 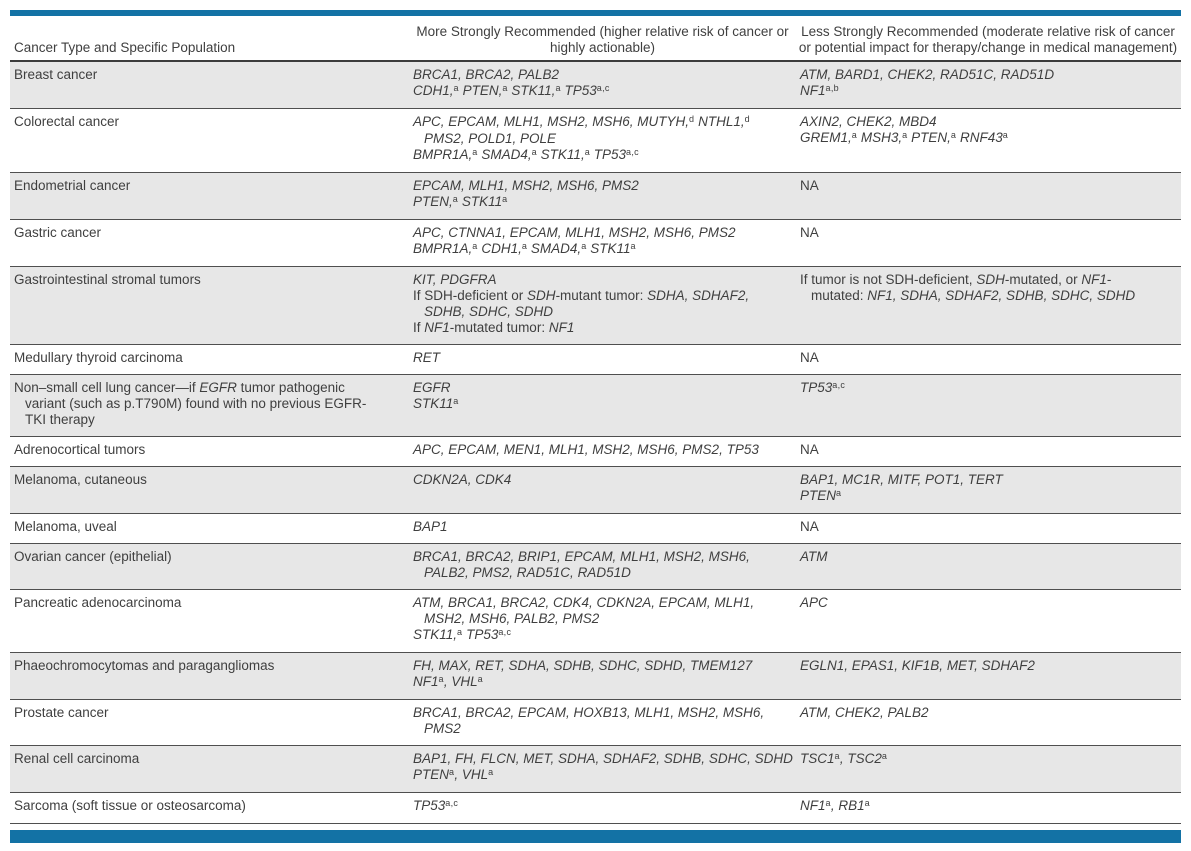 I want to click on text-segment: CDKN2A, CDK4, so click(x=462, y=479).